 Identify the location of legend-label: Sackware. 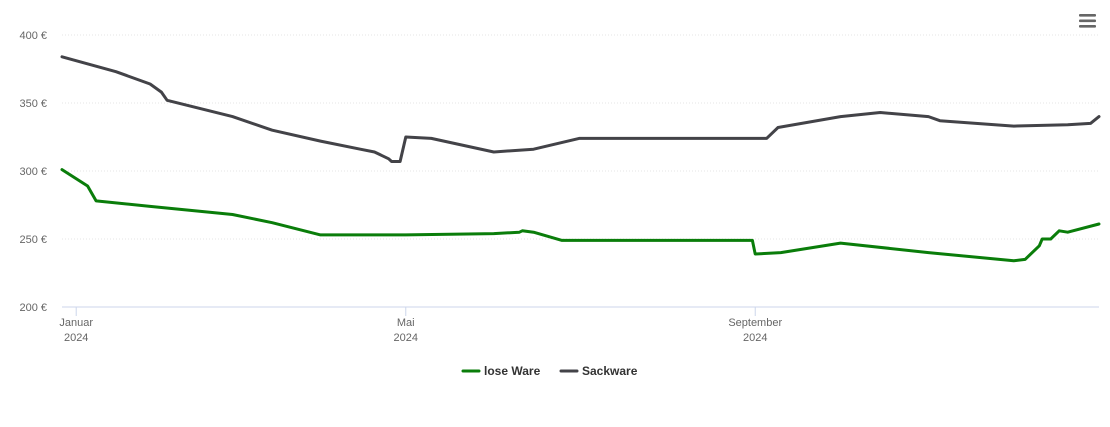
(610, 371).